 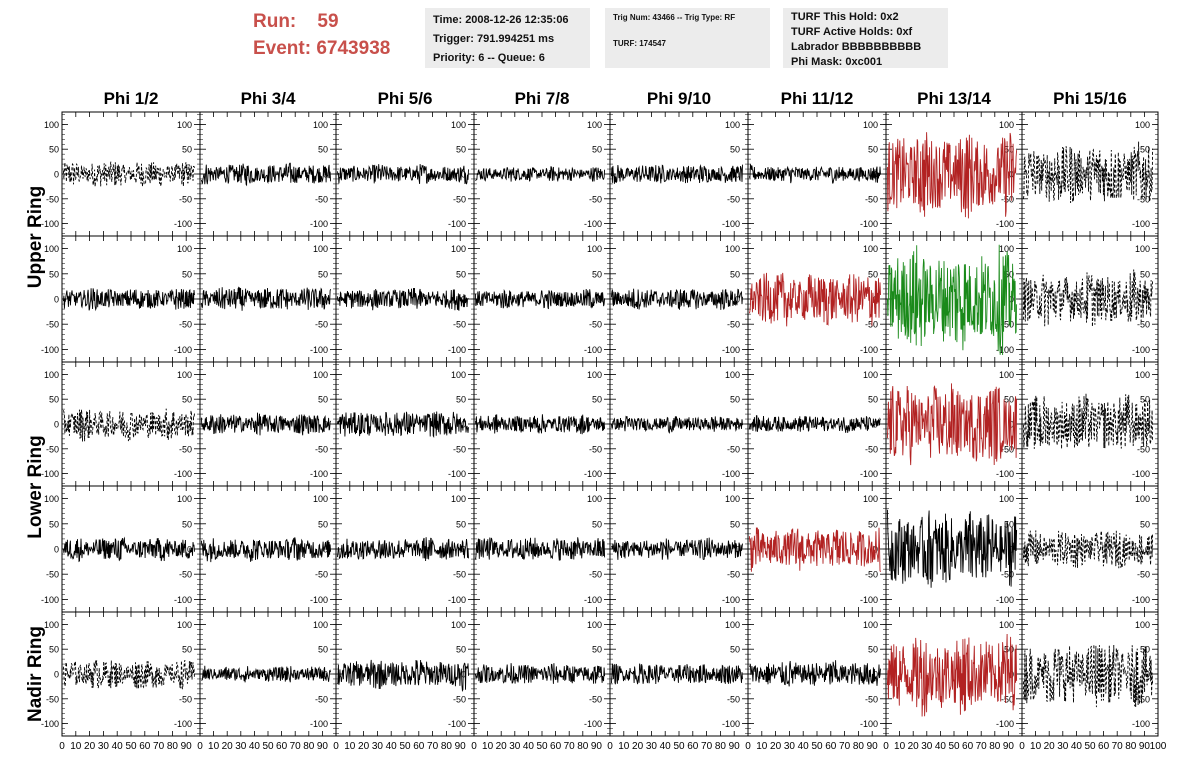 What do you see at coordinates (856, 47) in the screenshot?
I see `labrador-text: Labrador BBBBBBBBBB` at bounding box center [856, 47].